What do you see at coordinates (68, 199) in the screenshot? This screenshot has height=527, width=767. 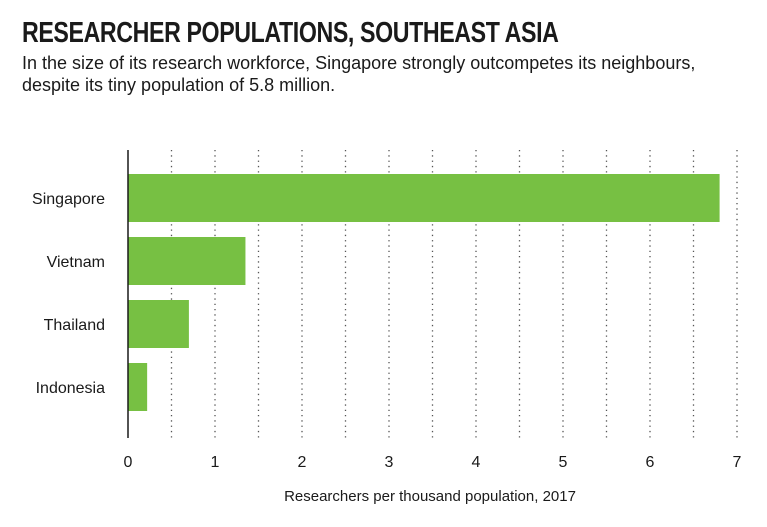 I see `category-label: Singapore` at bounding box center [68, 199].